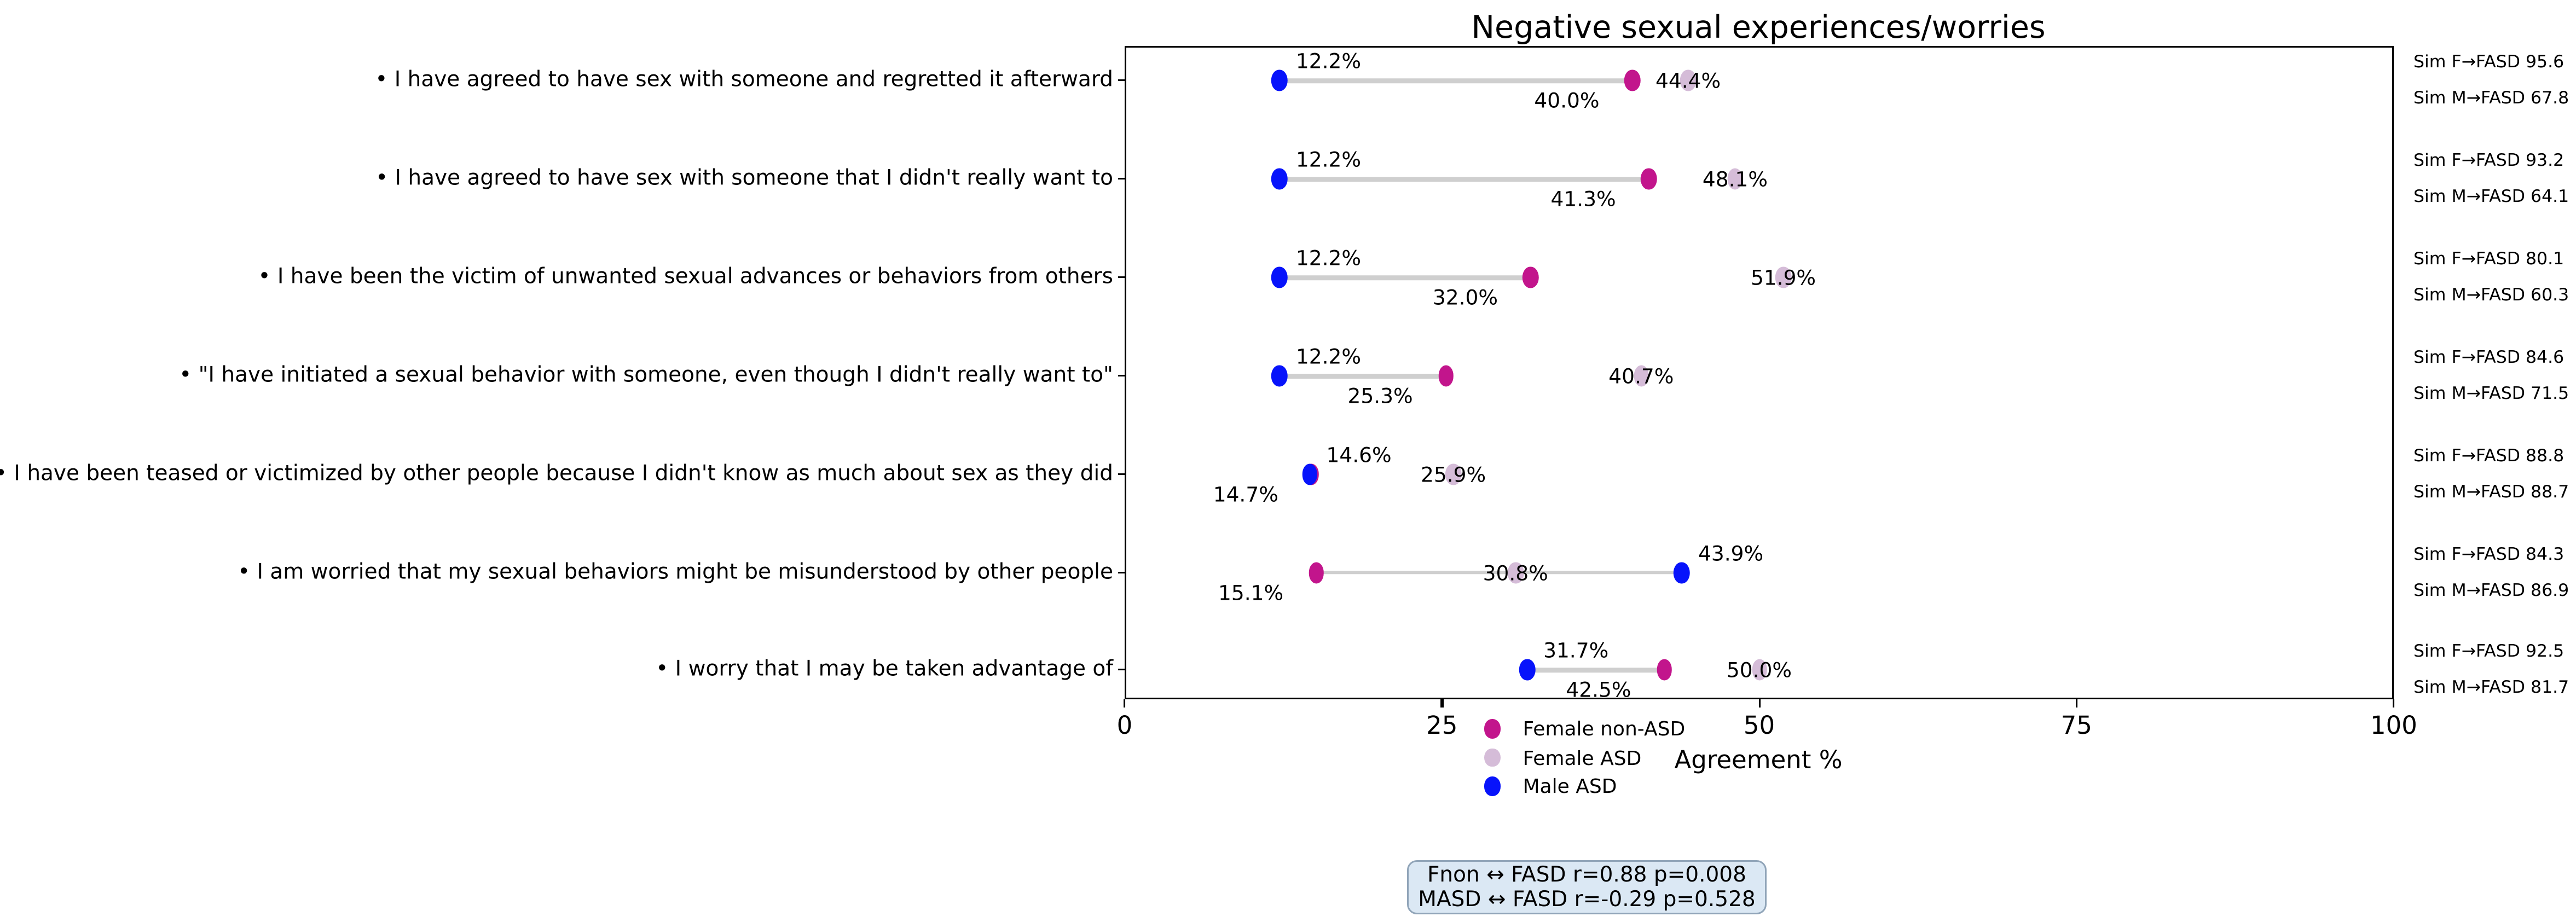 The height and width of the screenshot is (922, 2576). Describe the element at coordinates (2491, 295) in the screenshot. I see `sim-annotation-m-fasd: Sim M→FASD 60.3` at that location.